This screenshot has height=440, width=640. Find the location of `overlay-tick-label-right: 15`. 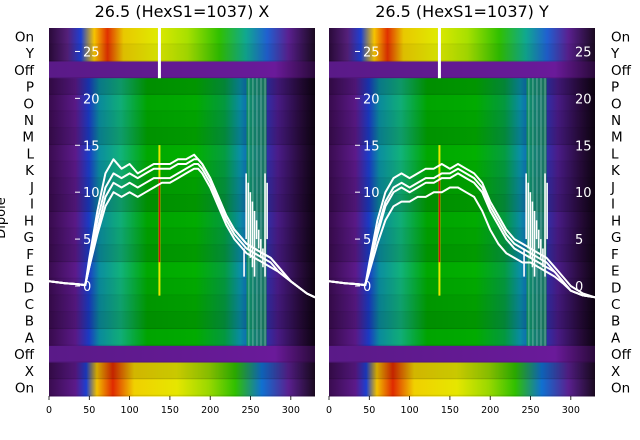

overlay-tick-label-right: 15 is located at coordinates (324, 146).